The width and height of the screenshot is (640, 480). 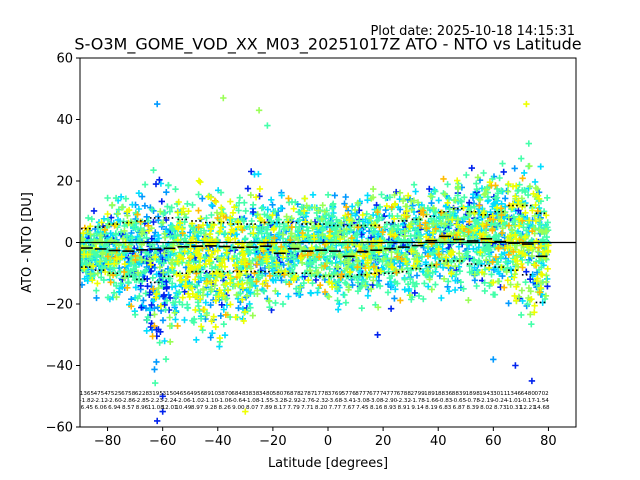 I want to click on bin-stat-n: 4754, so click(x=101, y=394).